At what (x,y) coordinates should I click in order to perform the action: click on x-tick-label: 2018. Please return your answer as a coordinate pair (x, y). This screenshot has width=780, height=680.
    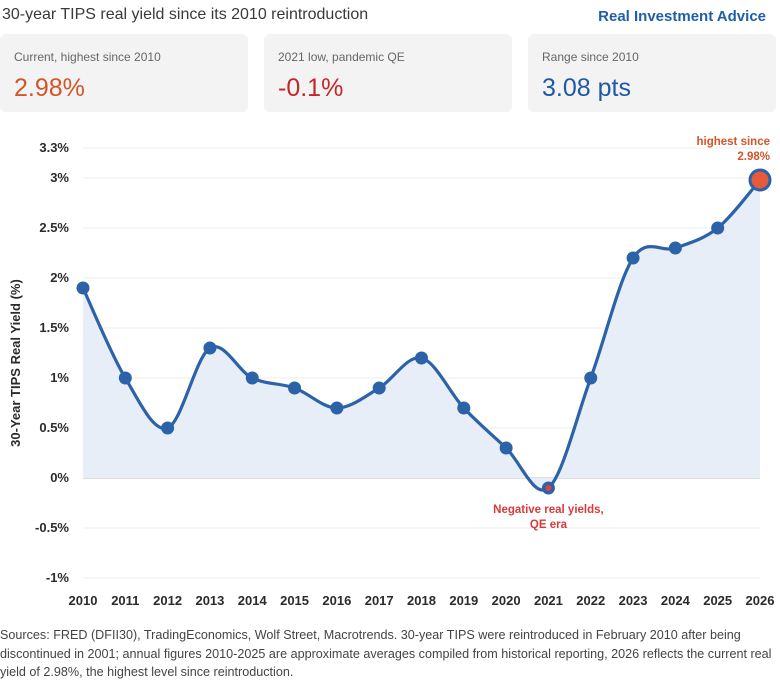
    Looking at the image, I should click on (421, 600).